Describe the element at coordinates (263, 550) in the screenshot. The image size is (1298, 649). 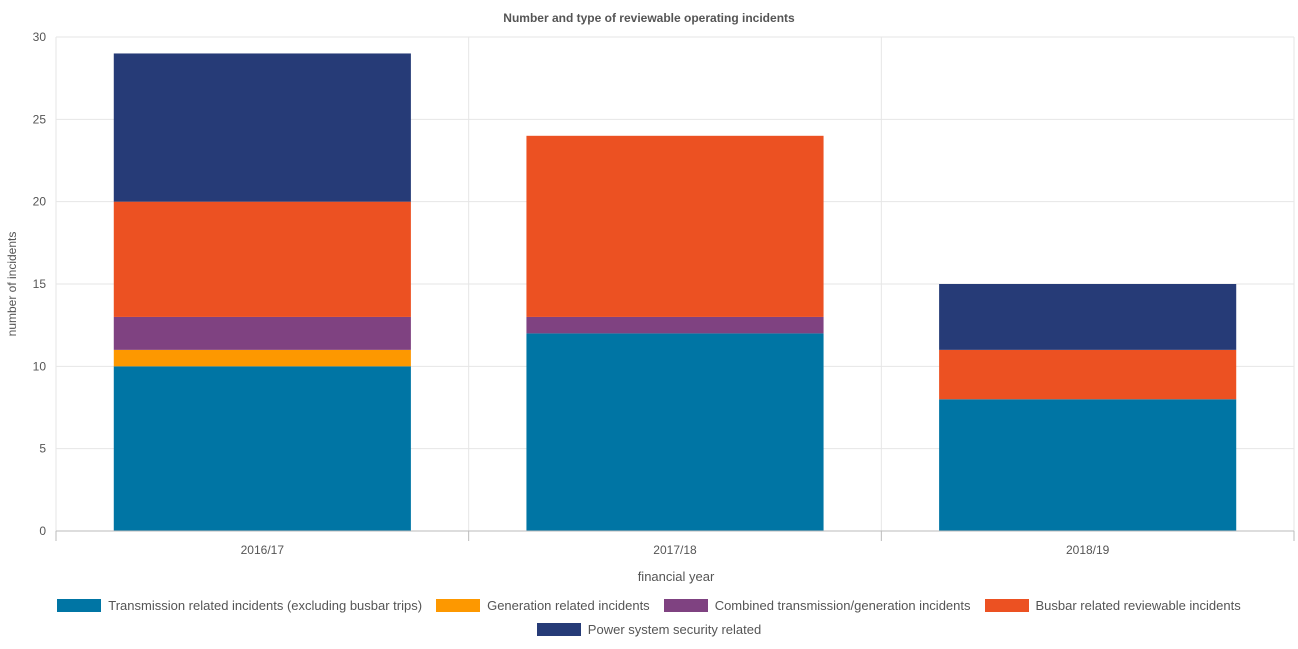
I see `x-tick-label: 2016/17` at that location.